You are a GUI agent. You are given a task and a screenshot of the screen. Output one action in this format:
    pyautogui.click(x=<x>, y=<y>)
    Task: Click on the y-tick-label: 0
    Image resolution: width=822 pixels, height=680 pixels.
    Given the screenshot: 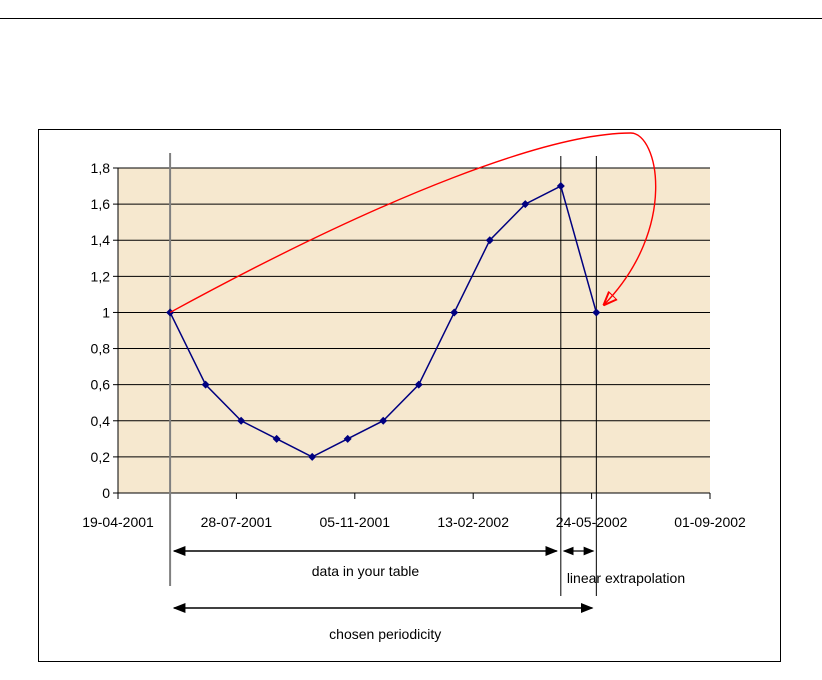 What is the action you would take?
    pyautogui.click(x=106, y=493)
    